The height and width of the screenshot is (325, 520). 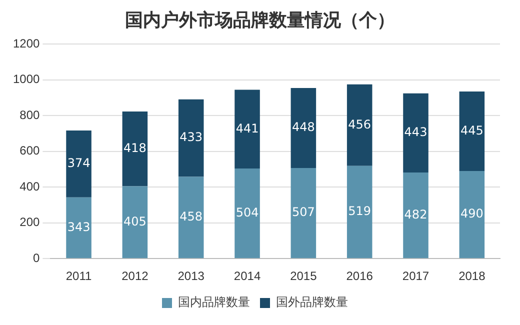 I want to click on data-label: 374, so click(x=78, y=163).